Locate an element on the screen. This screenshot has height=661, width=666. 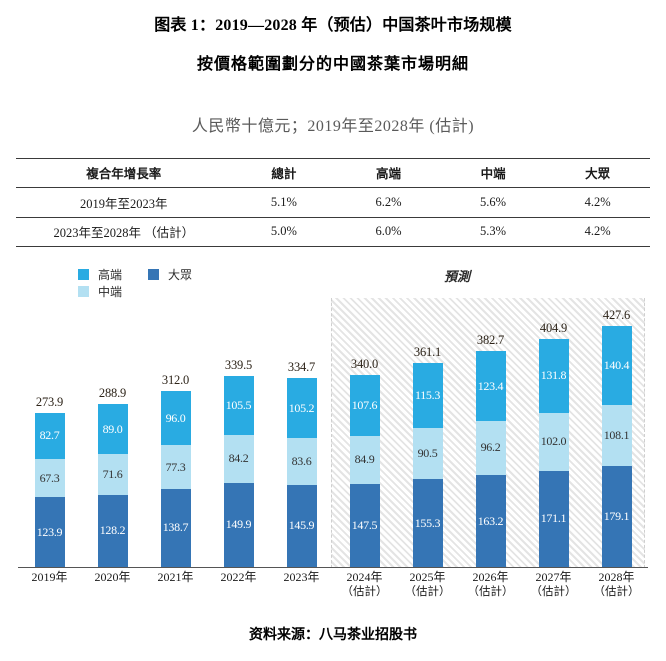
bar-total-label: 312.0 is located at coordinates (175, 380).